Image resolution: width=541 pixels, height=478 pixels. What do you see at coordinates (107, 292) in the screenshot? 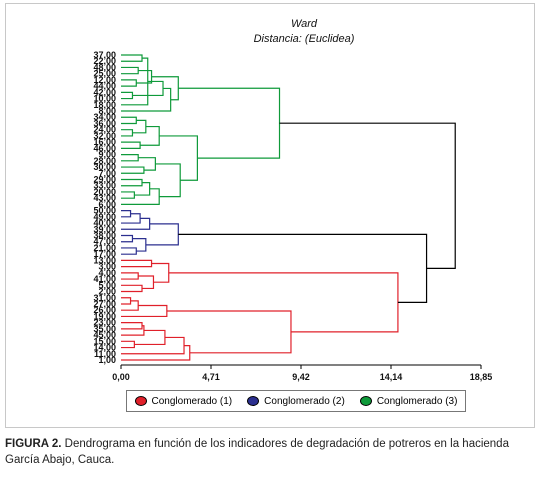
I see `leaf-label: 2,00` at bounding box center [107, 292].